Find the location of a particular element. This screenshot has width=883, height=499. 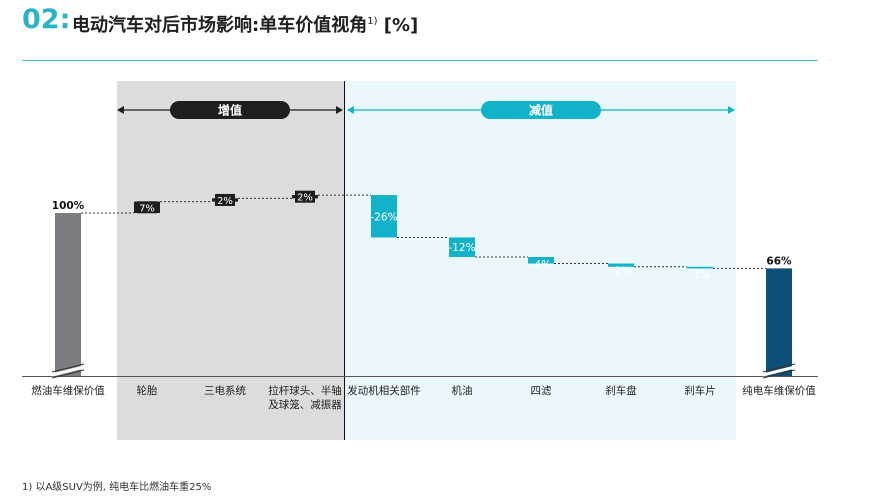

category-label: 纯电车维保价值 is located at coordinates (779, 390).